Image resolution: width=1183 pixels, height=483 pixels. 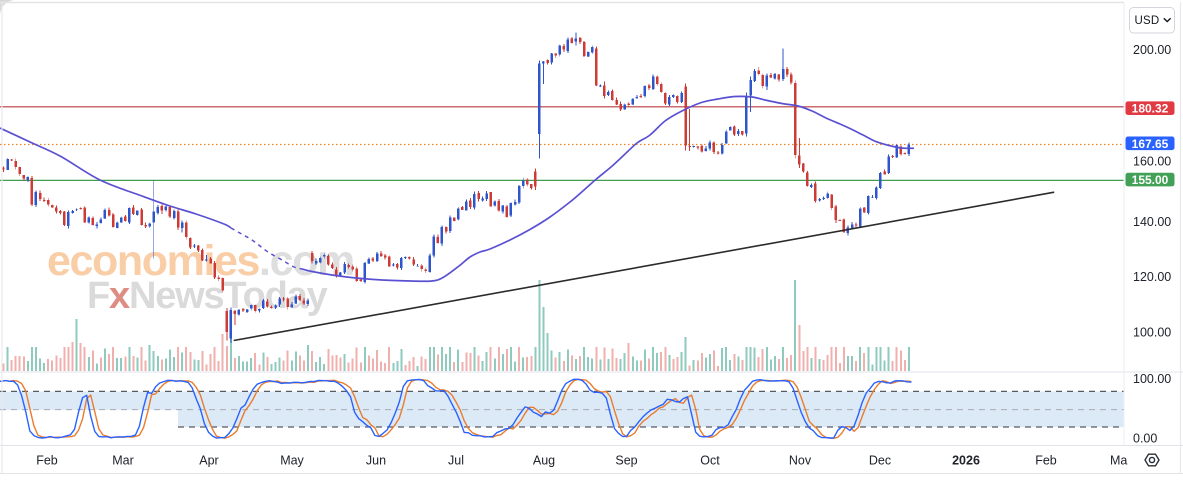 I want to click on svg-text: Aug, so click(x=544, y=461).